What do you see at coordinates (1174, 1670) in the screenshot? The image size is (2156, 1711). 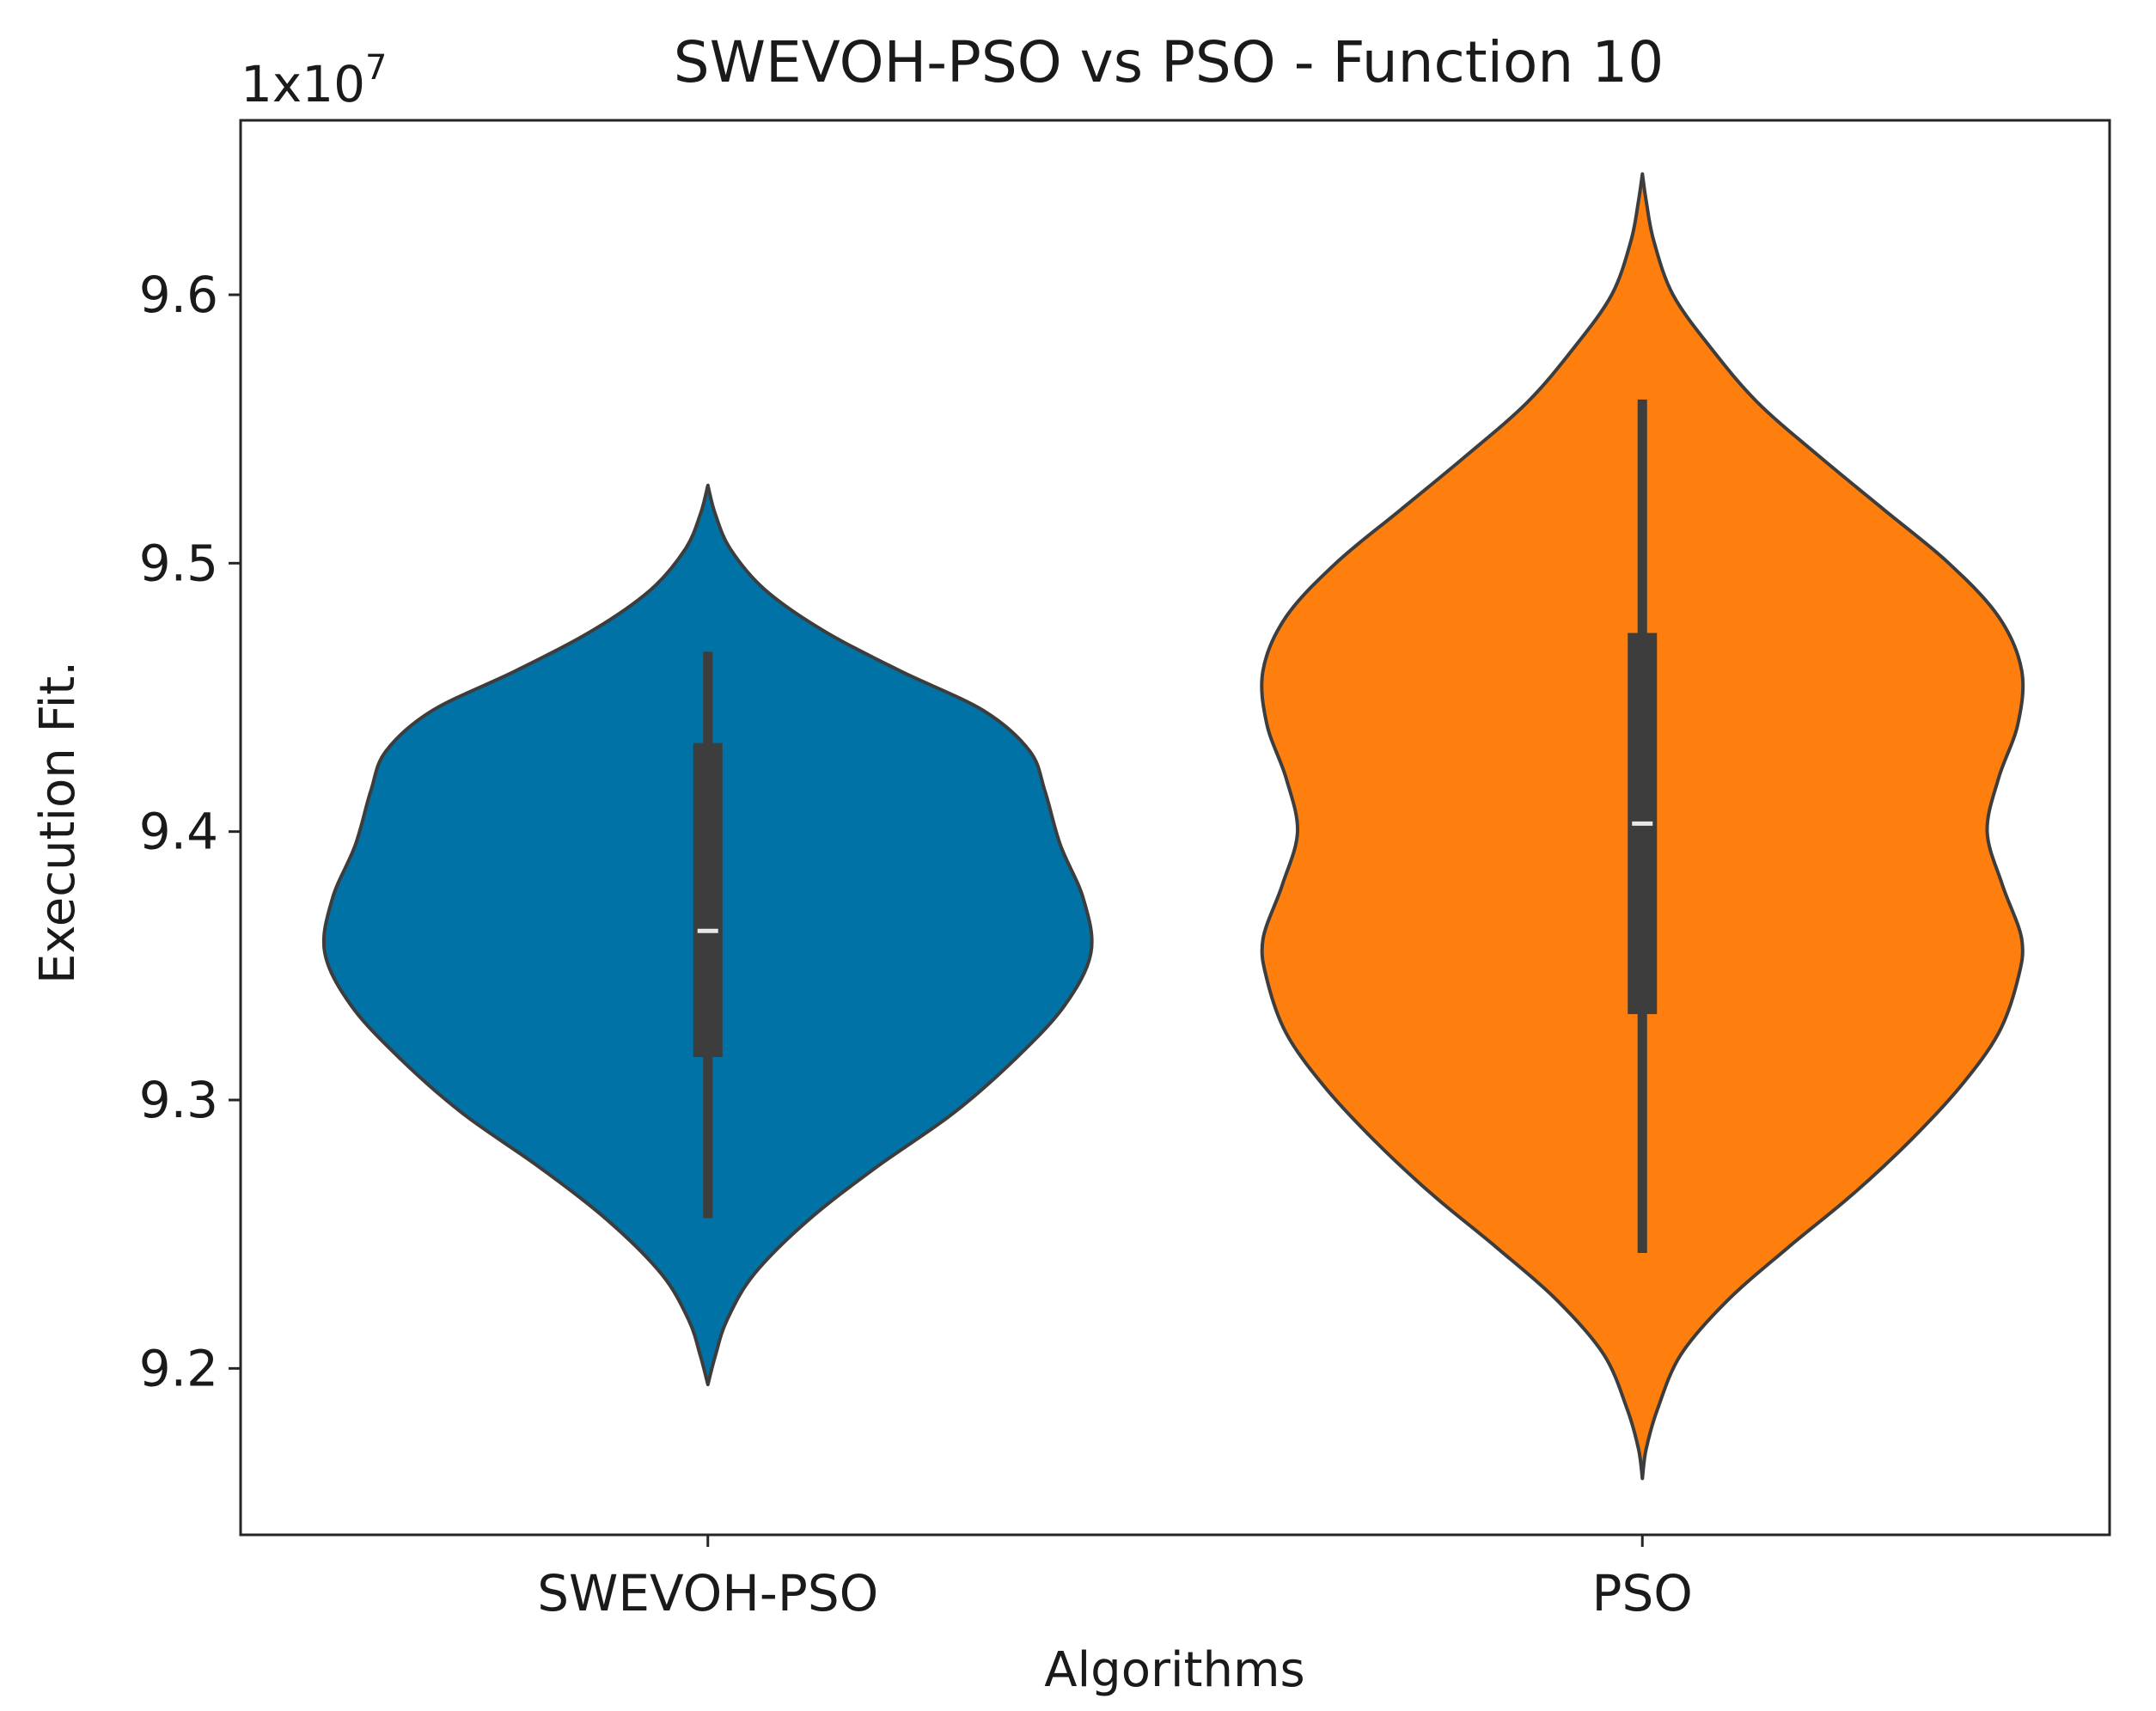 I see `x-axis-label: Algorithms` at bounding box center [1174, 1670].